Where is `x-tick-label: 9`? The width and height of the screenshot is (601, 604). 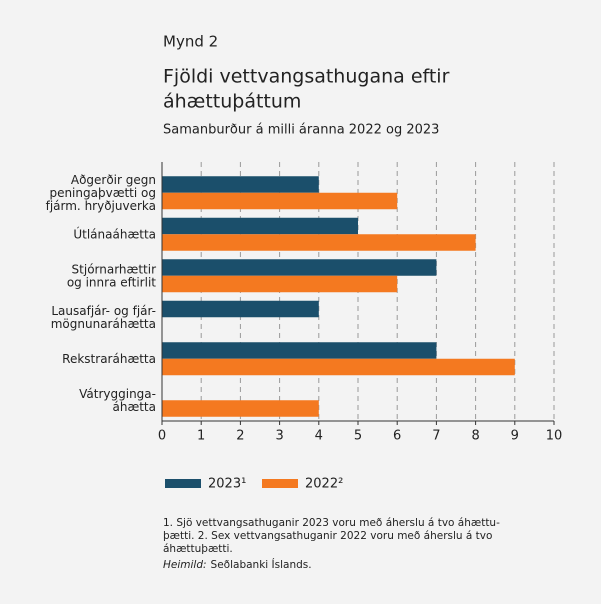
x-tick-label: 9 is located at coordinates (515, 436).